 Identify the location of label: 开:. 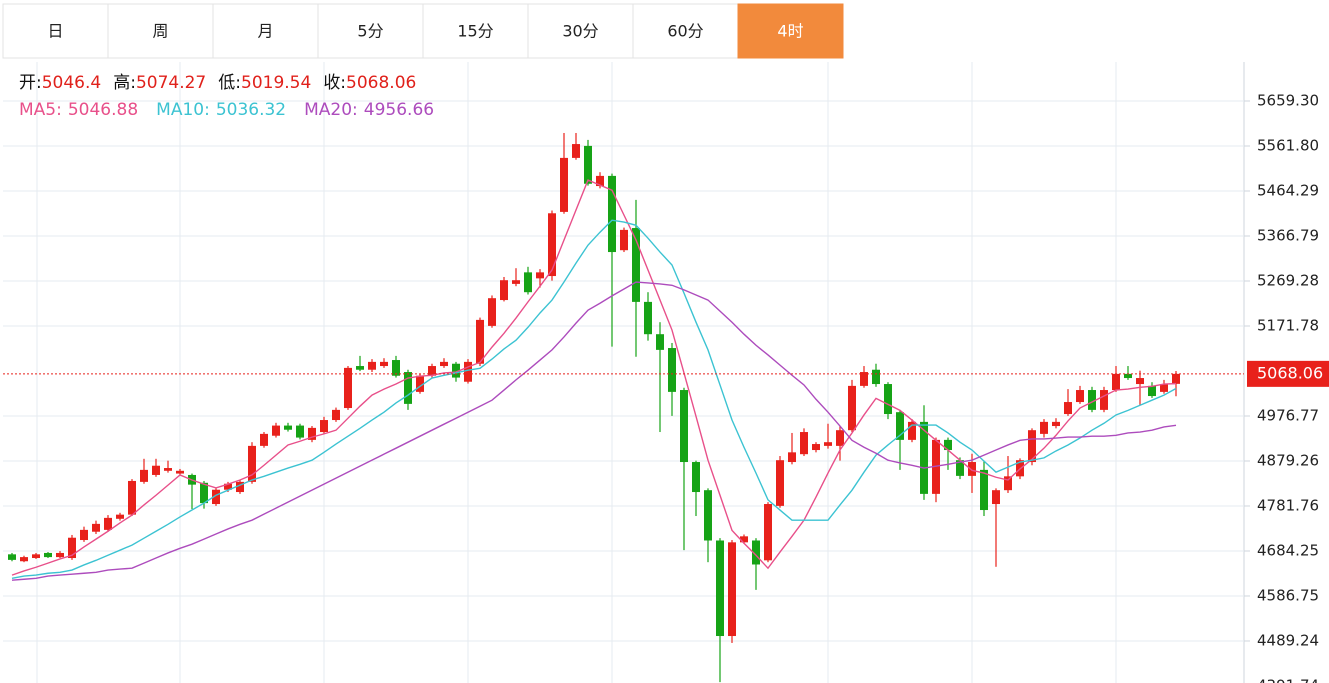
(30, 83).